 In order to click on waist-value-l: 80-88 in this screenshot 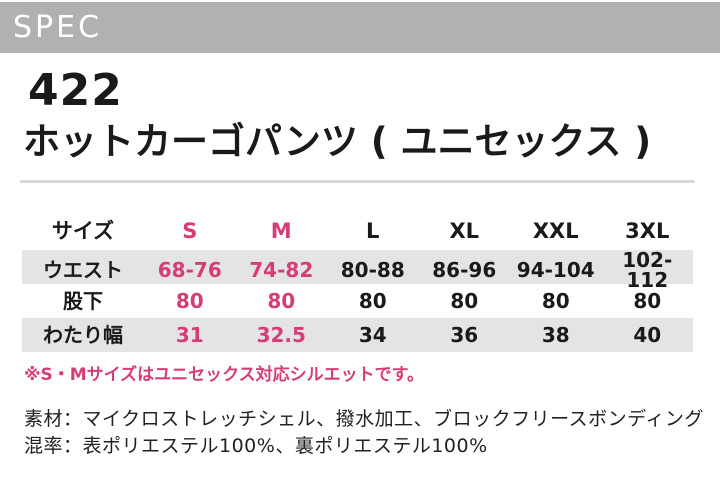, I will do `click(372, 269)`.